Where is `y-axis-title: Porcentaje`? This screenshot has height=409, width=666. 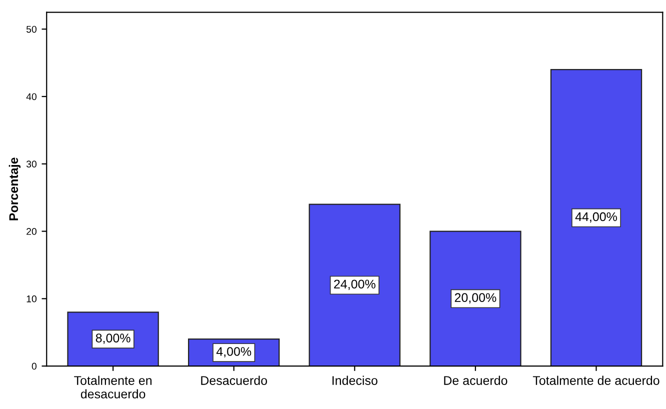 y-axis-title: Porcentaje is located at coordinates (14, 189).